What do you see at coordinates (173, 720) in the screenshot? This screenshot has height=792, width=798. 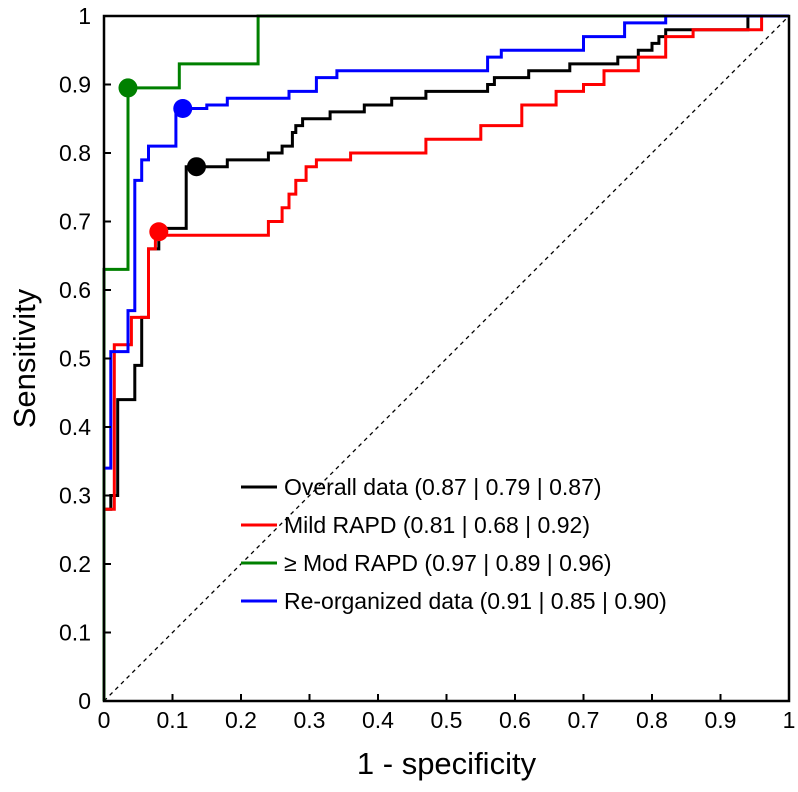 I see `x-tick-label: 0.1` at bounding box center [173, 720].